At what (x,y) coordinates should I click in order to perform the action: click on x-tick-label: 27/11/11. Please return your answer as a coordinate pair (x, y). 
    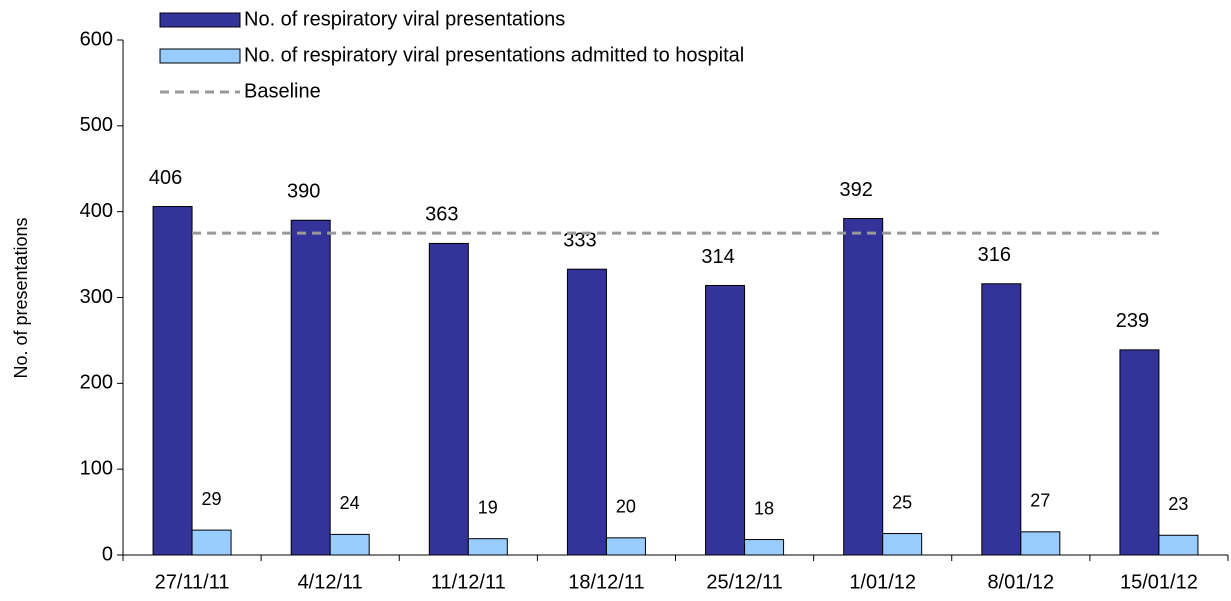
    Looking at the image, I should click on (192, 582).